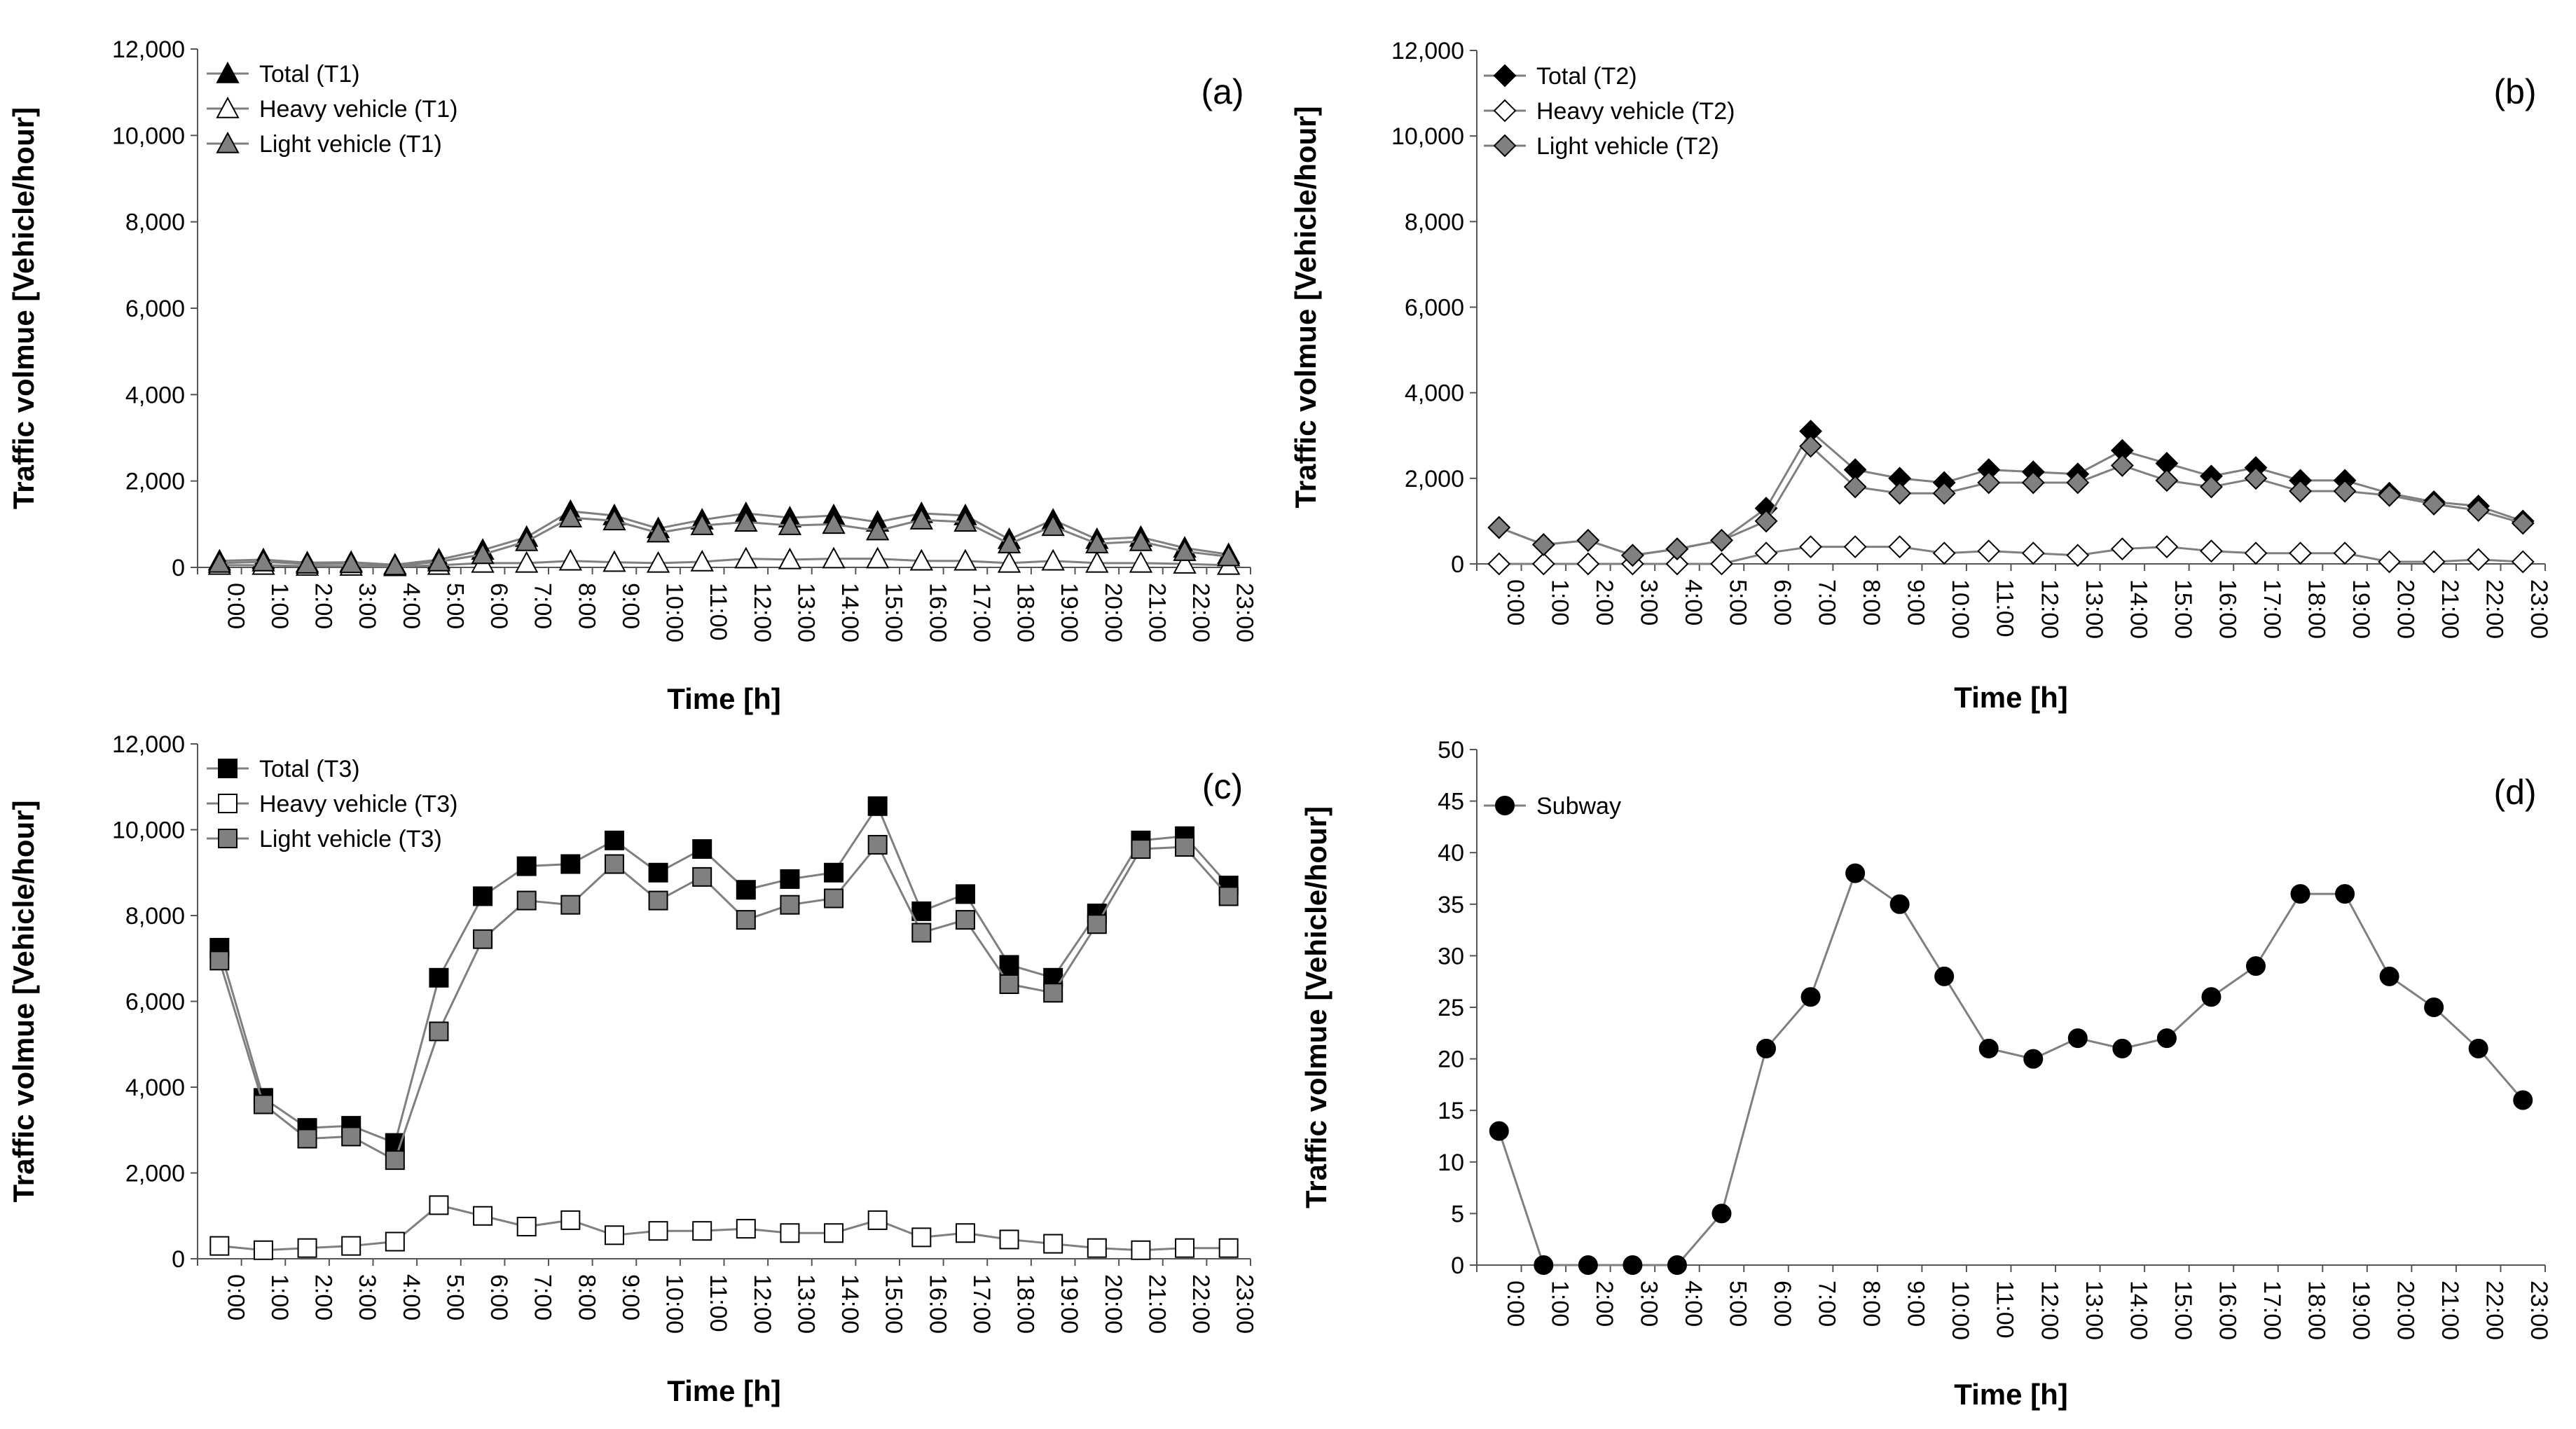 The width and height of the screenshot is (2576, 1429). What do you see at coordinates (1515, 1303) in the screenshot?
I see `x-tick-label: 0:00` at bounding box center [1515, 1303].